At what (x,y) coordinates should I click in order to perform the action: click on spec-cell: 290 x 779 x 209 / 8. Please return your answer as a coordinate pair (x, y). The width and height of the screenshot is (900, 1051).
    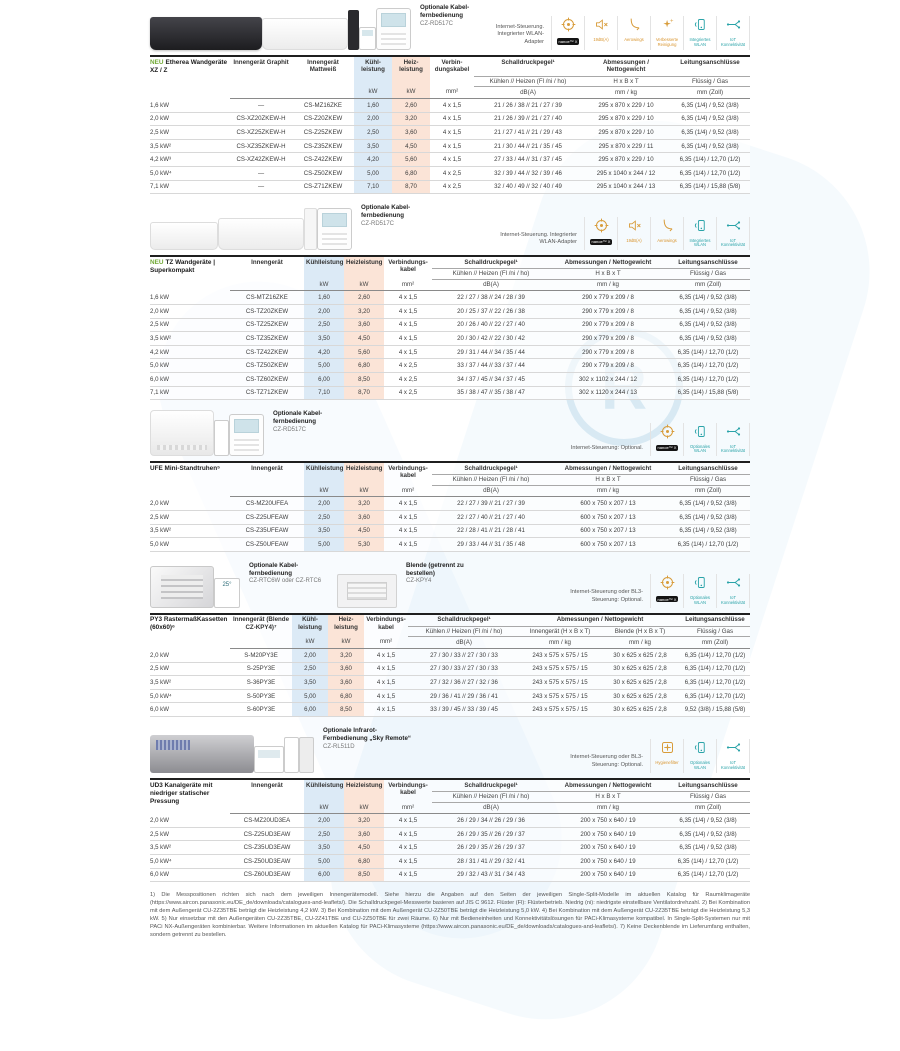
    Looking at the image, I should click on (608, 325).